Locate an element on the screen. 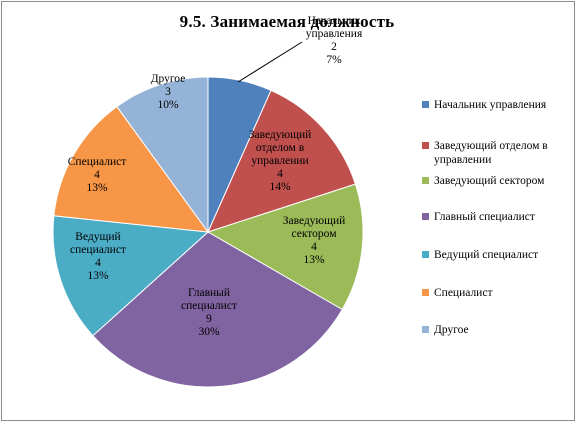 This screenshot has width=578, height=424. legend-entry: Специалист is located at coordinates (463, 293).